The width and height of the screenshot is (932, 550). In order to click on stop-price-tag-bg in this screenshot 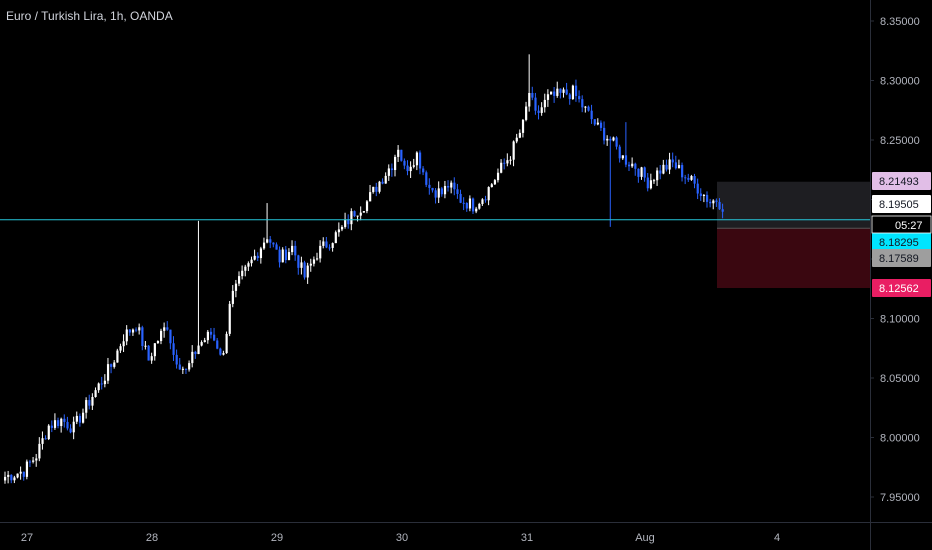, I will do `click(901, 288)`.